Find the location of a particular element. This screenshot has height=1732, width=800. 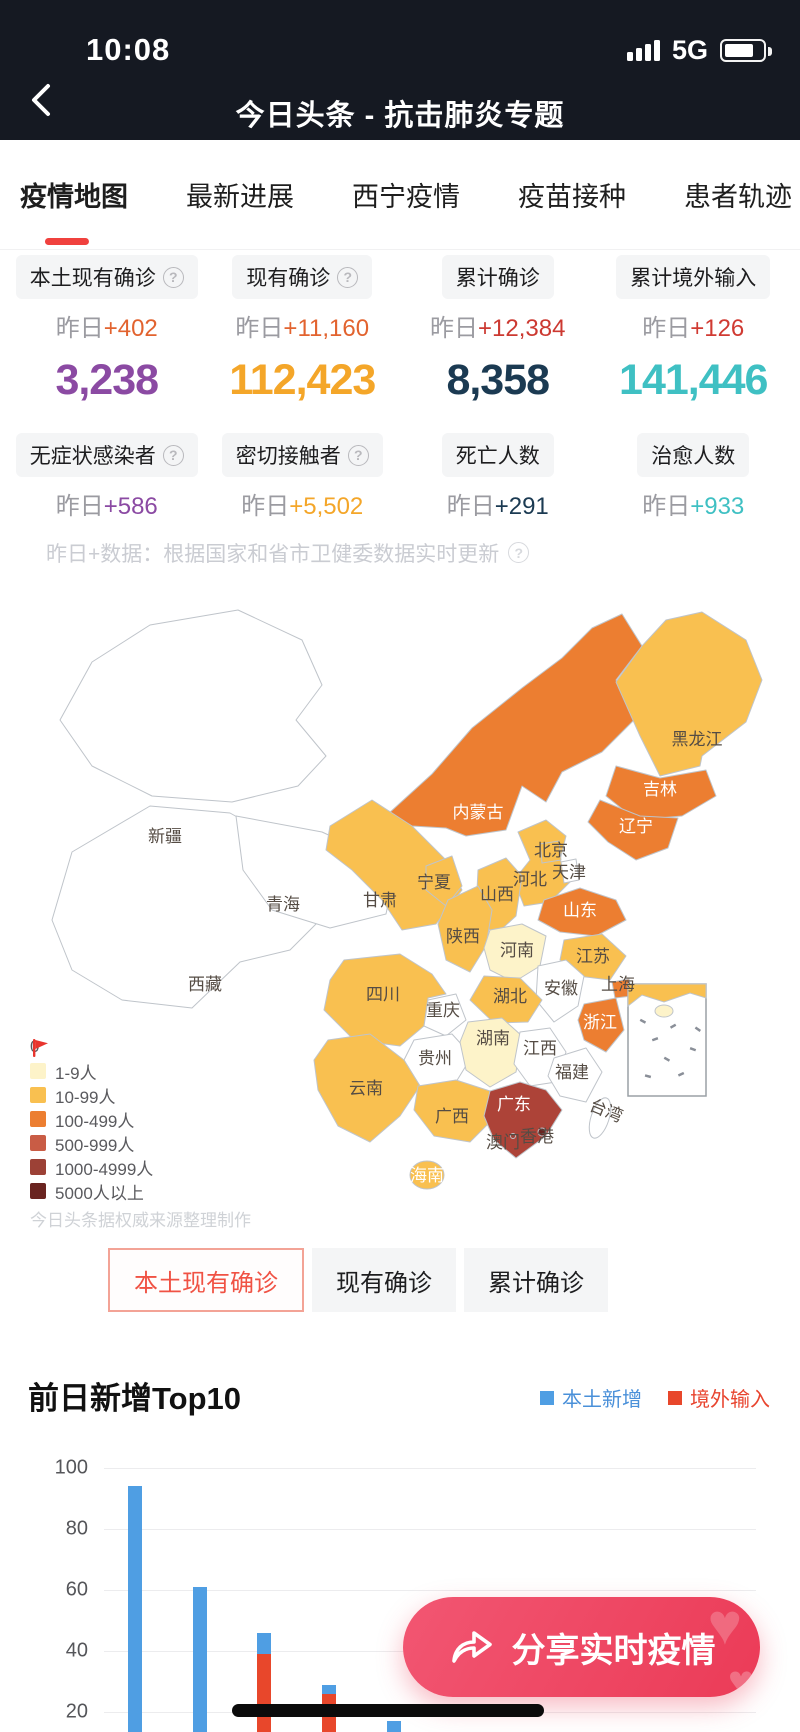

province-shape-hongkong is located at coordinates (542, 1132).